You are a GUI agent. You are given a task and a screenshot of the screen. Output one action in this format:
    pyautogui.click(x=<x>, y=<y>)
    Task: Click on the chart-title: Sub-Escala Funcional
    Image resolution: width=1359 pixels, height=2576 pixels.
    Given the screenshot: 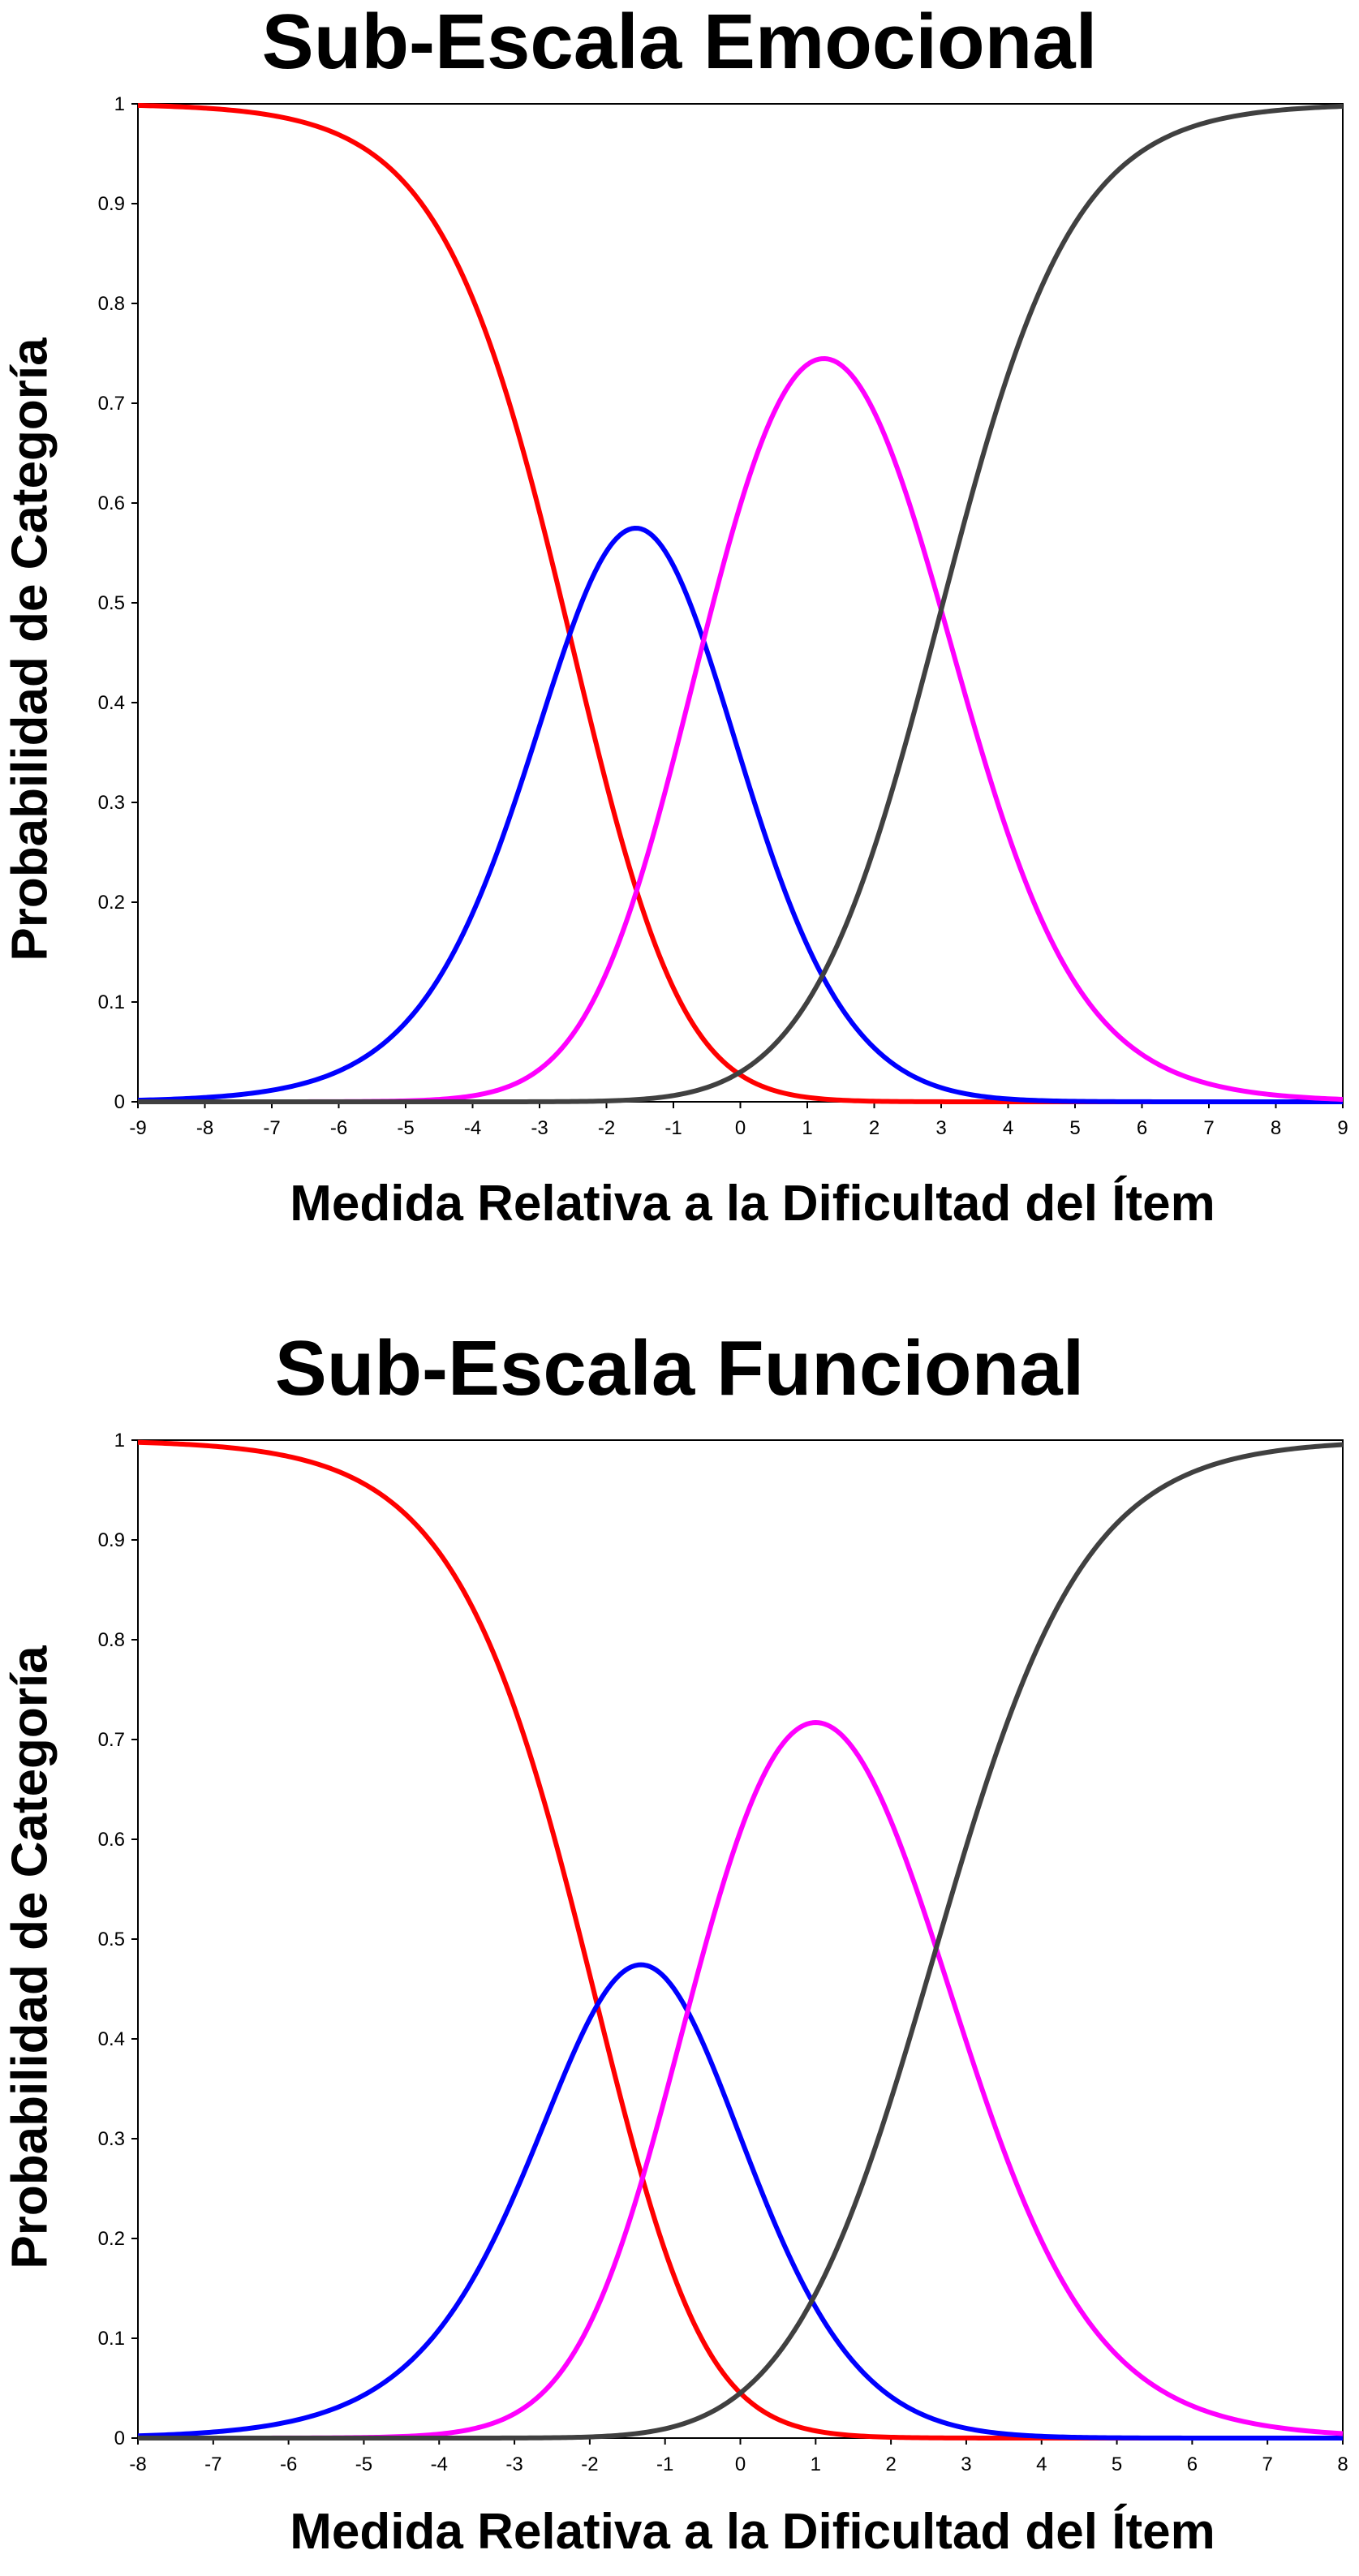 What is the action you would take?
    pyautogui.click(x=679, y=1368)
    